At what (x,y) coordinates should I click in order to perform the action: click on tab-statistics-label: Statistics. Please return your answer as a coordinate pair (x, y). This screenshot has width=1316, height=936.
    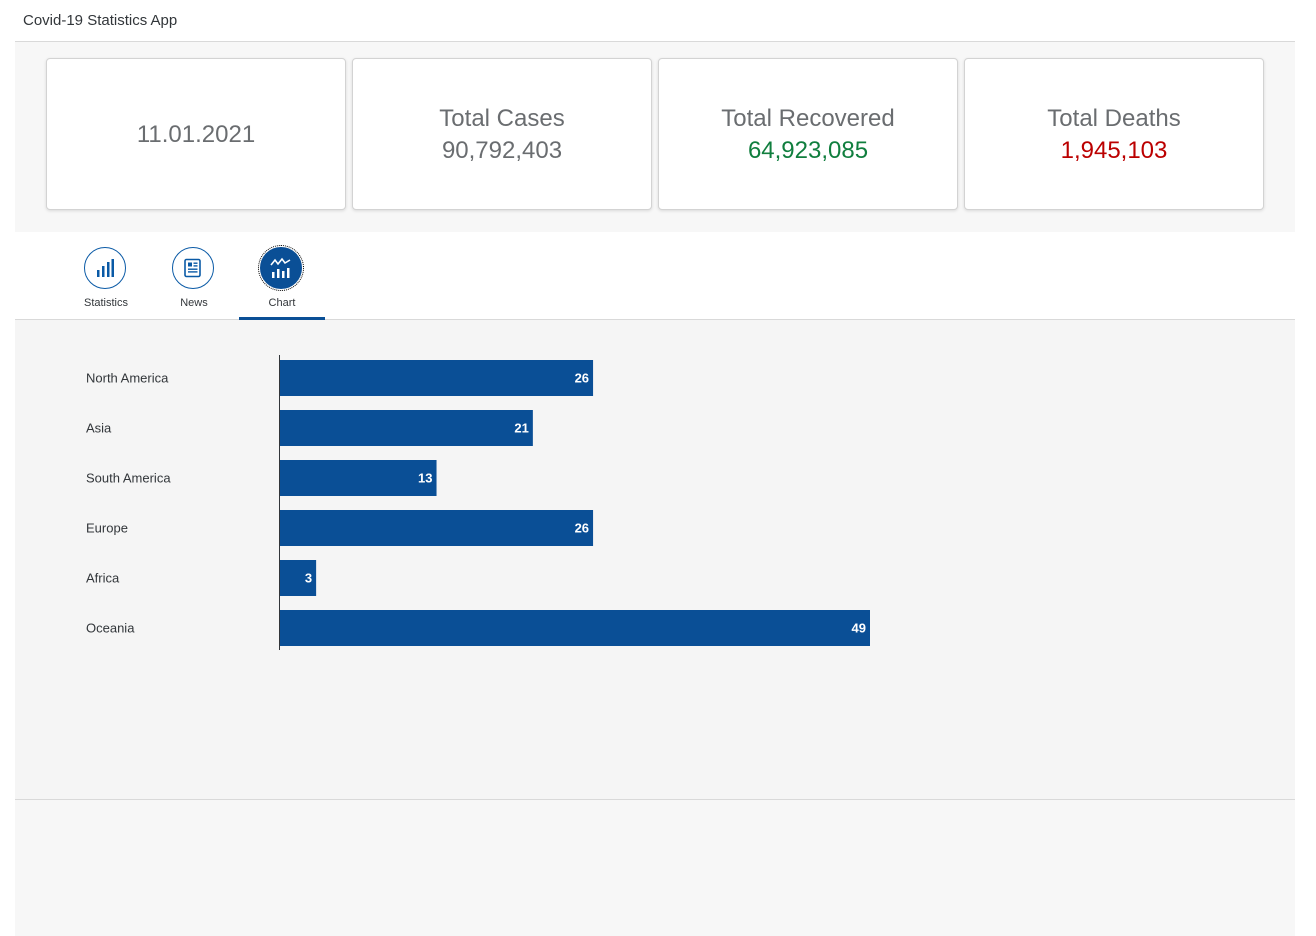
    Looking at the image, I should click on (105, 303).